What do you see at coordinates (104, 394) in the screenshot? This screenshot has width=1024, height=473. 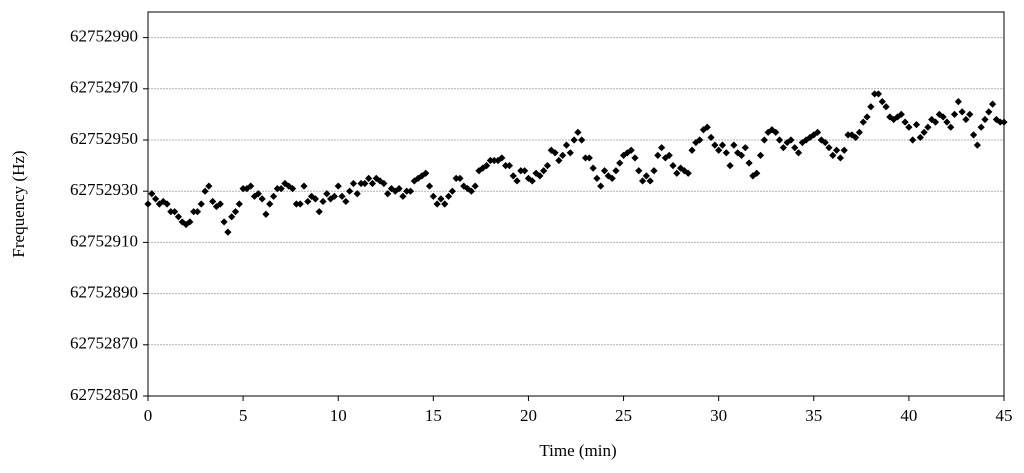 I see `y-tick-label: 62752850` at bounding box center [104, 394].